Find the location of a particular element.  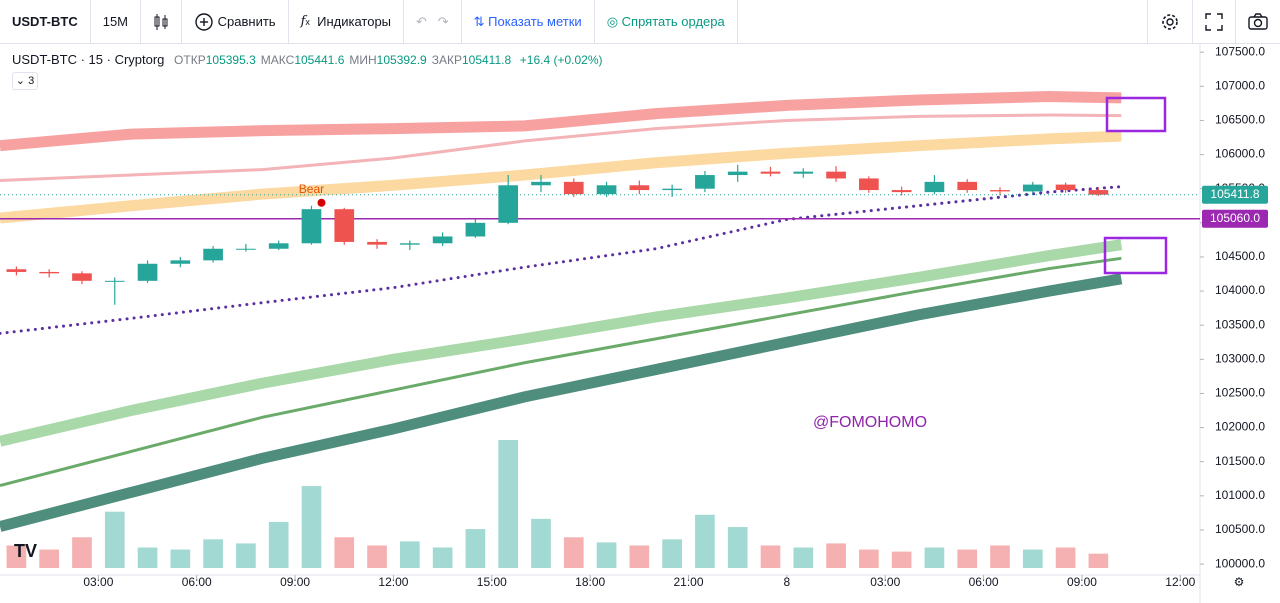

fullscreen-button is located at coordinates (1214, 22).